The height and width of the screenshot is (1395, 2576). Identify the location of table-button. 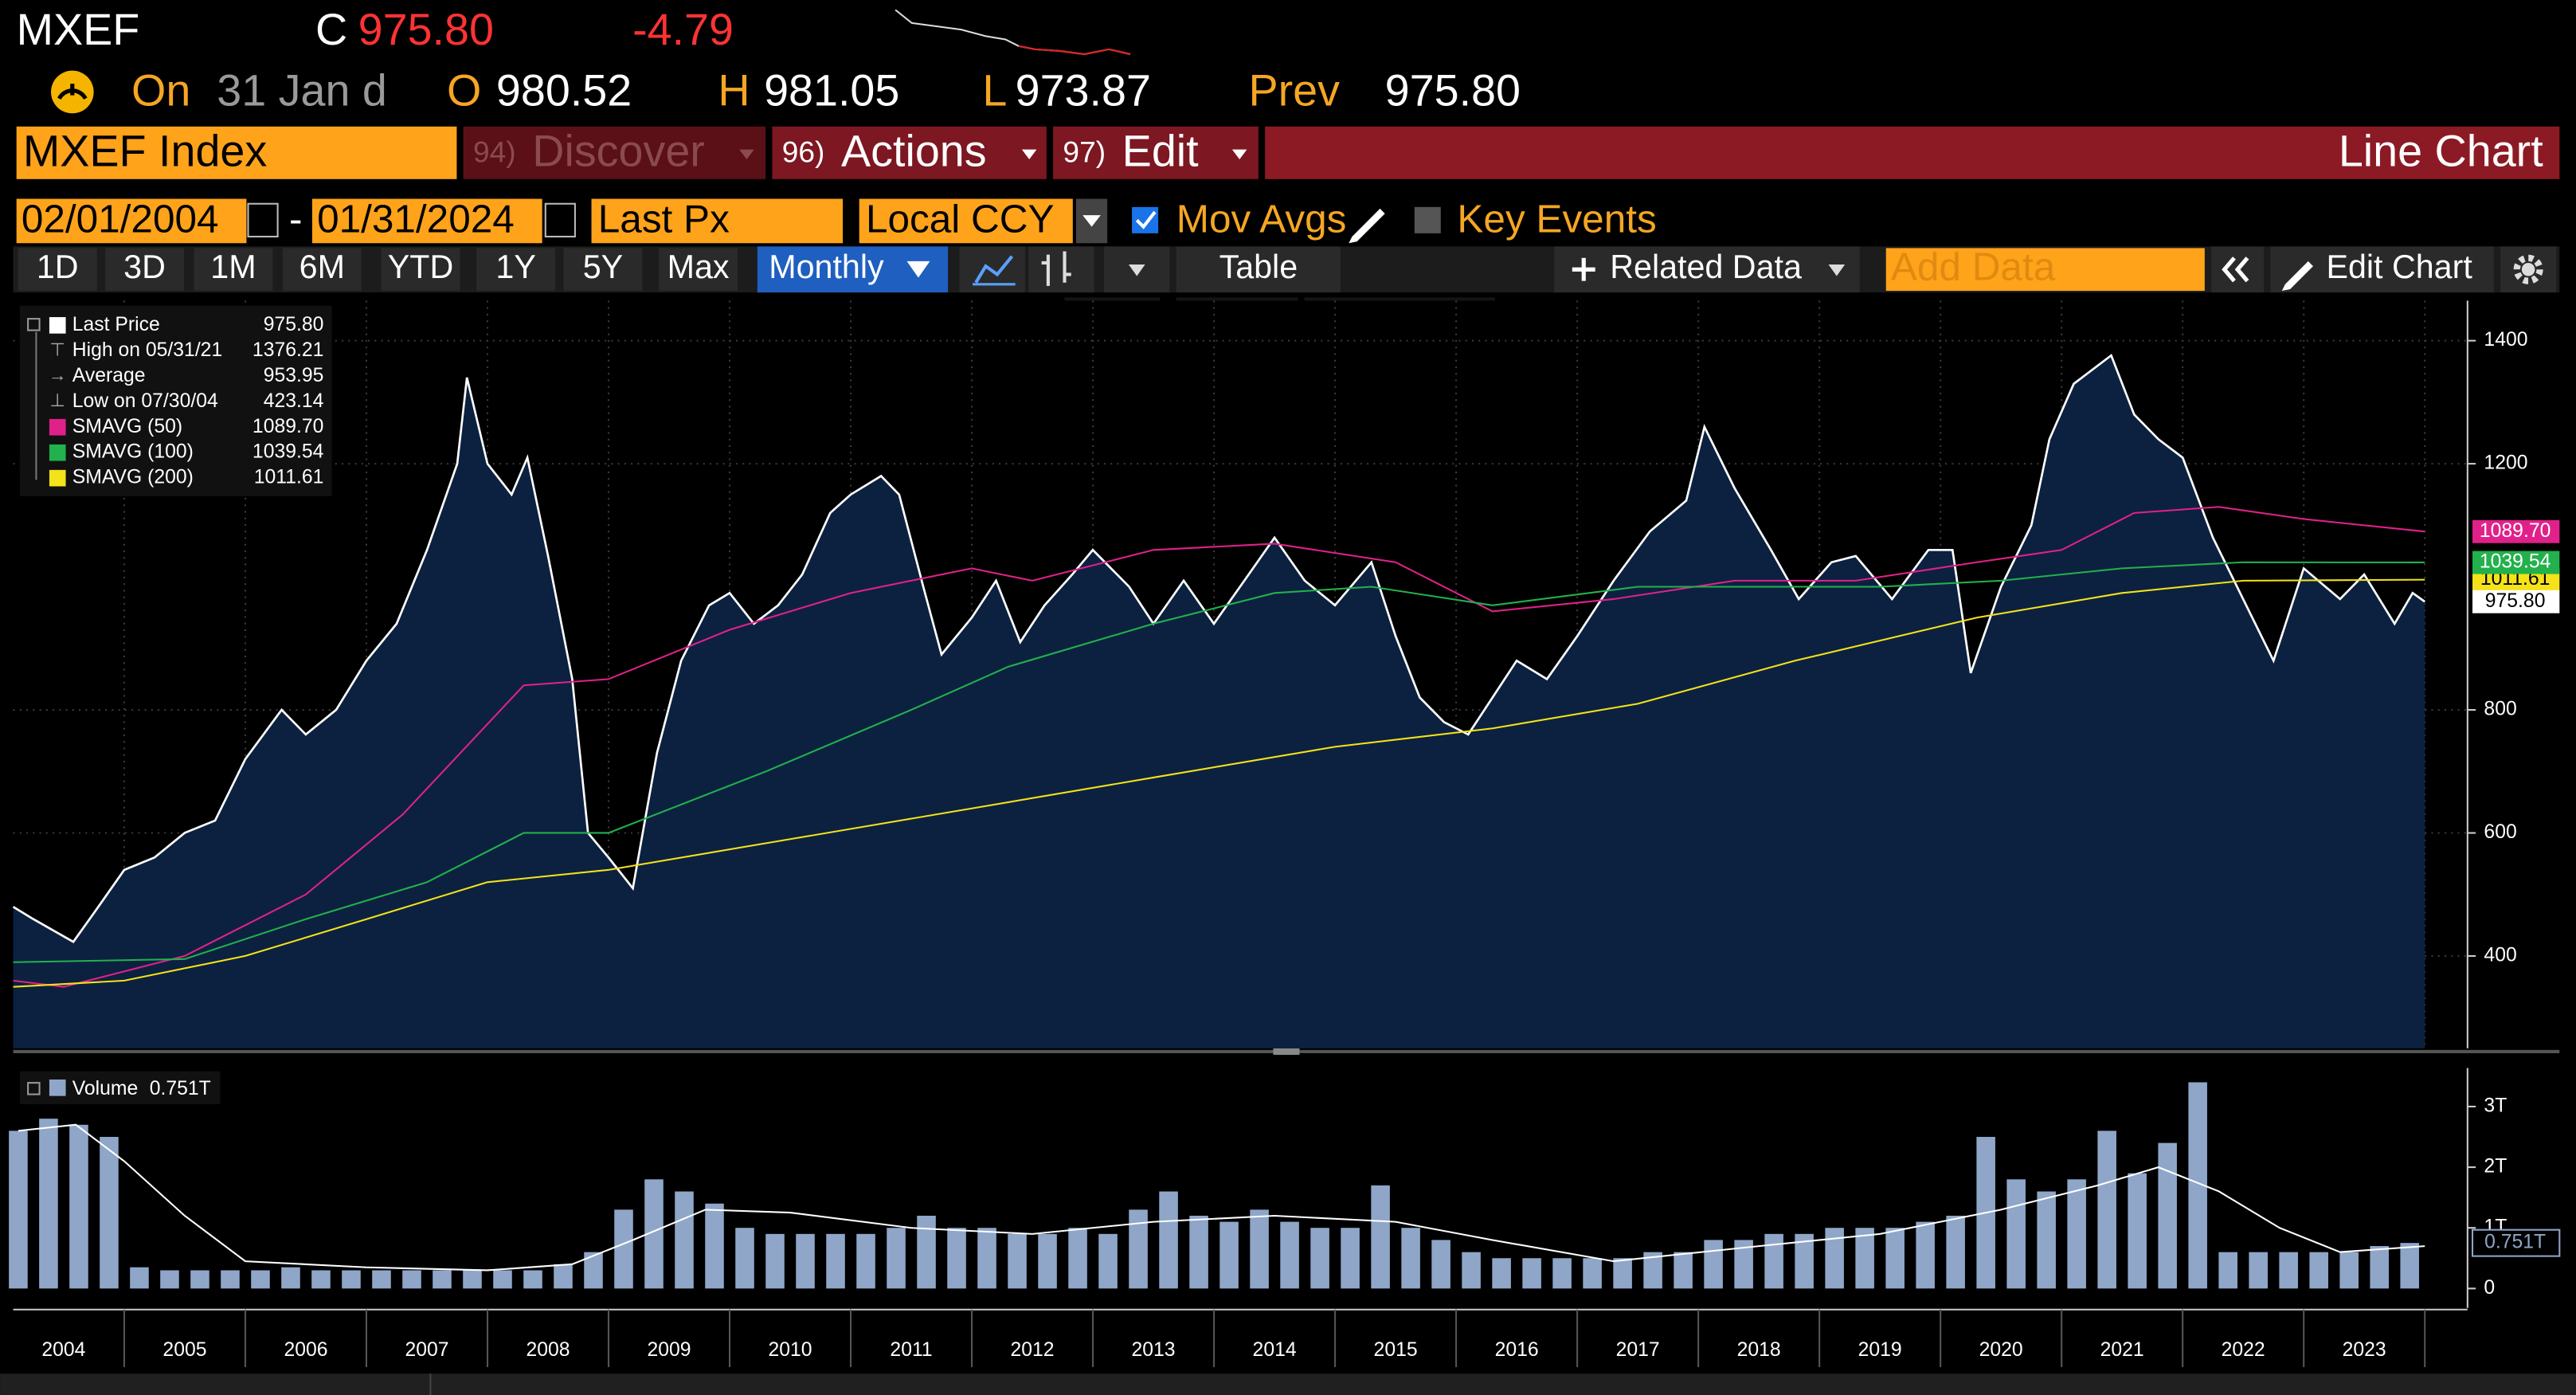
(1258, 269).